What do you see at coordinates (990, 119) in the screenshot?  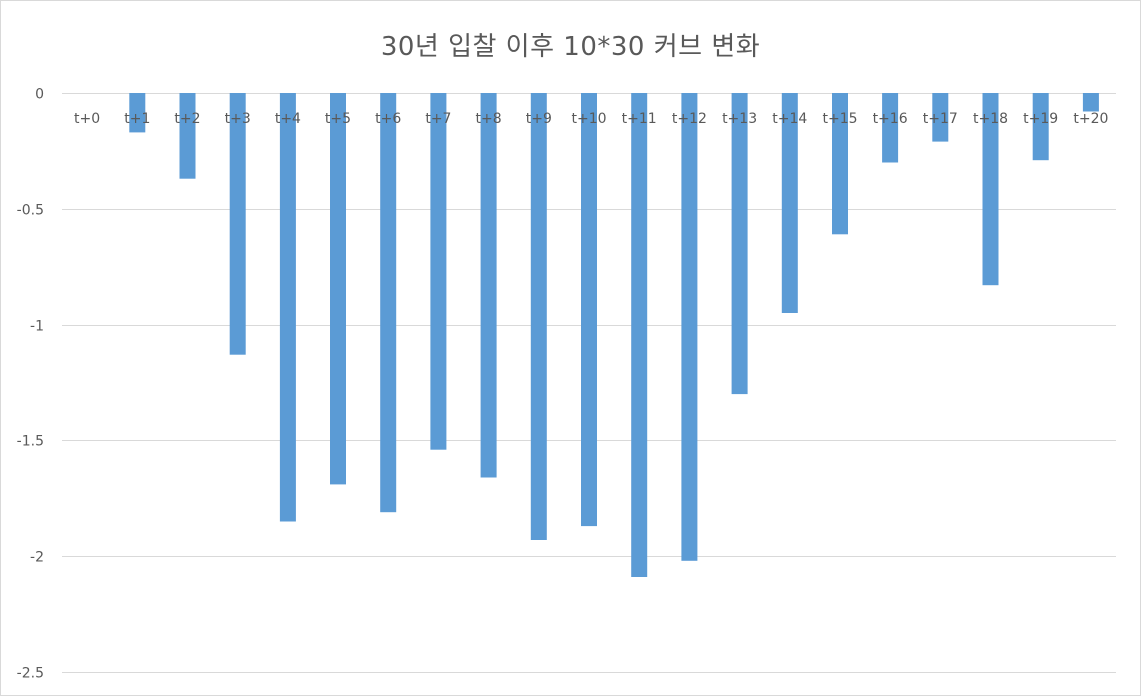 I see `x-tick-label: t+18` at bounding box center [990, 119].